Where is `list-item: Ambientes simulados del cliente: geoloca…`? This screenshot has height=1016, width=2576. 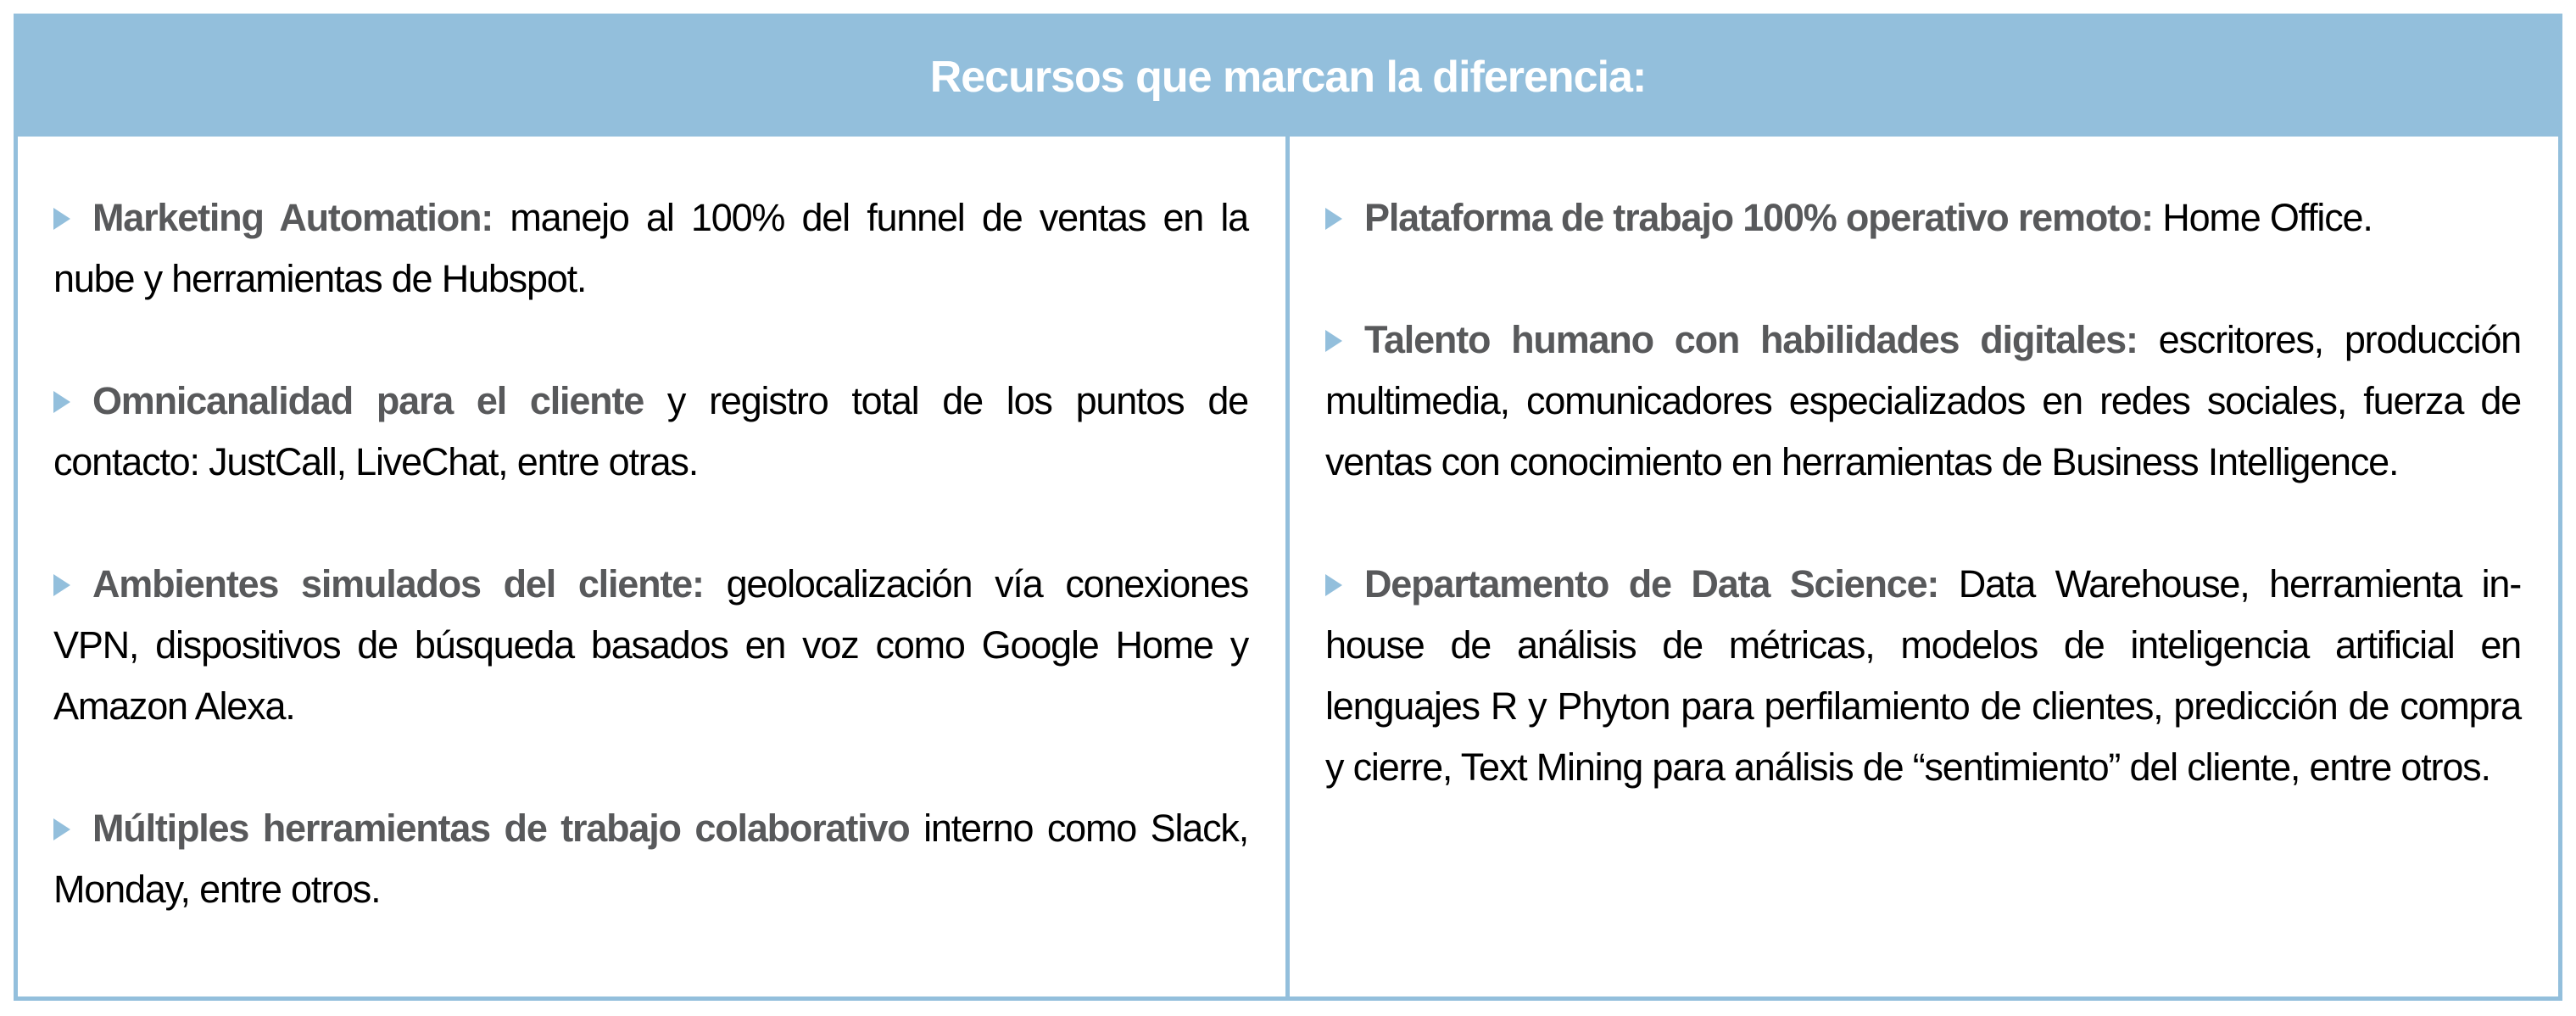 list-item: Ambientes simulados del cliente: geoloca… is located at coordinates (651, 645).